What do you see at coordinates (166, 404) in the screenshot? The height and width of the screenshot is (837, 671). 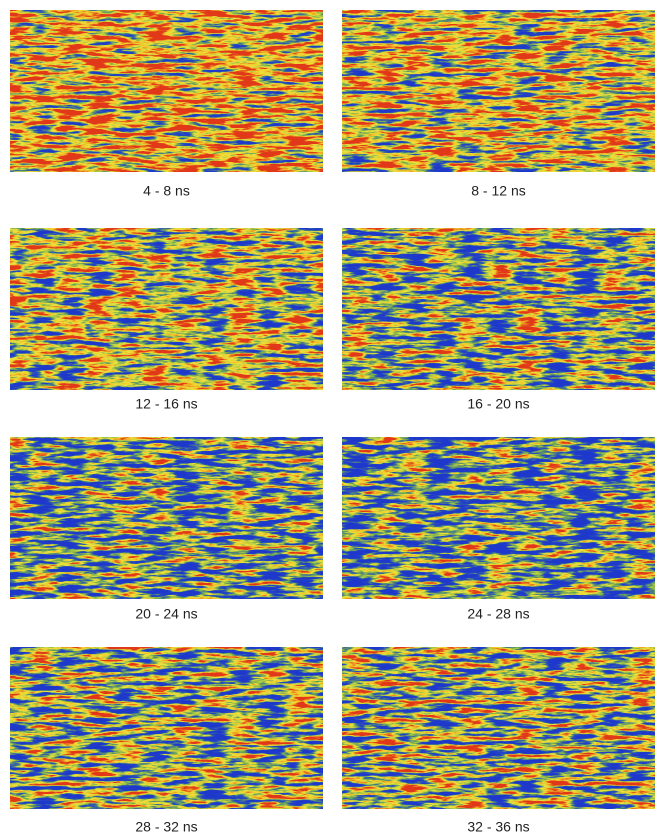 I see `caption: 12 - 16 ns` at bounding box center [166, 404].